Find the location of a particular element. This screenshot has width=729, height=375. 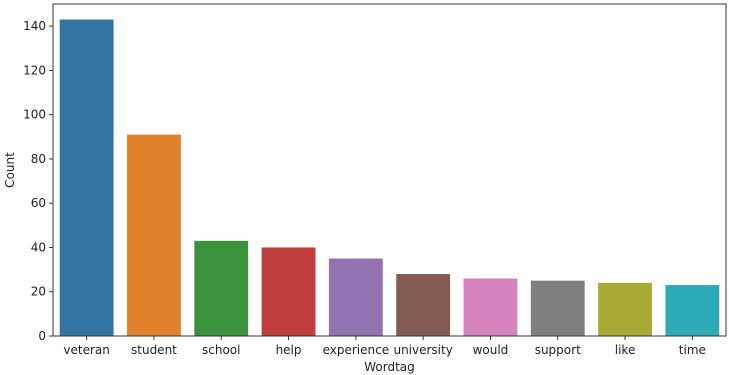

x-tick-label-time: time is located at coordinates (692, 350).